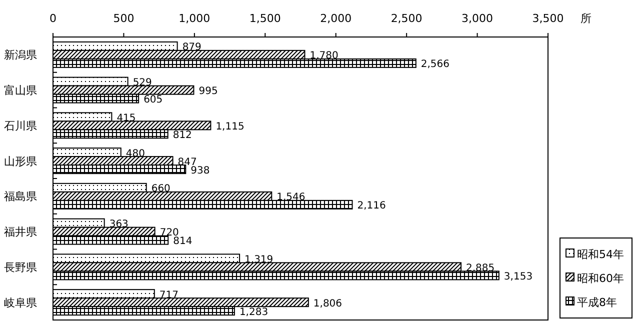 Image resolution: width=638 pixels, height=328 pixels. Describe the element at coordinates (192, 48) in the screenshot. I see `data-label: 879` at that location.